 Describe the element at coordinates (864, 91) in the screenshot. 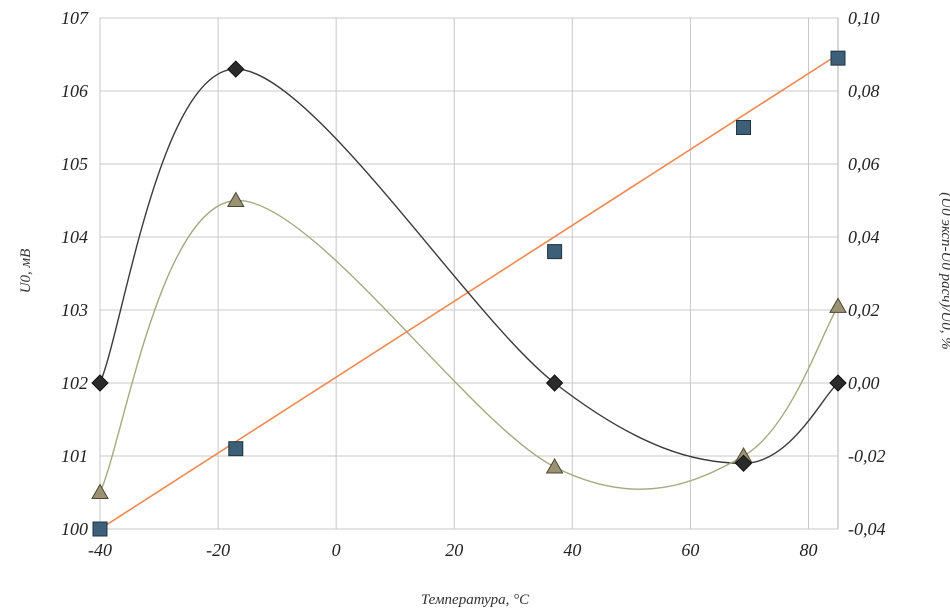

I see `y-right-tick-label: 0,08` at that location.